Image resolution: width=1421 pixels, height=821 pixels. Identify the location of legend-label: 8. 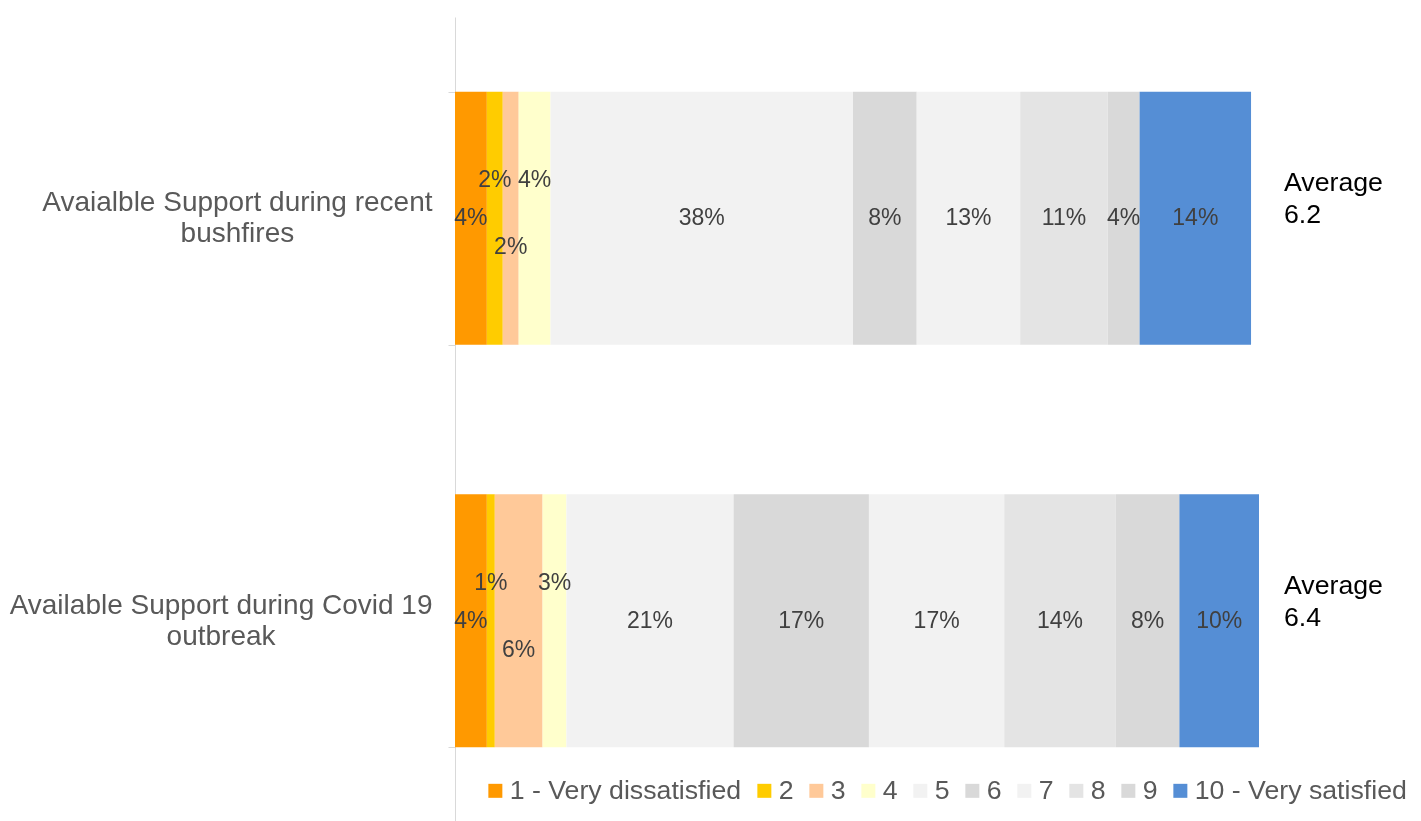
(1098, 789).